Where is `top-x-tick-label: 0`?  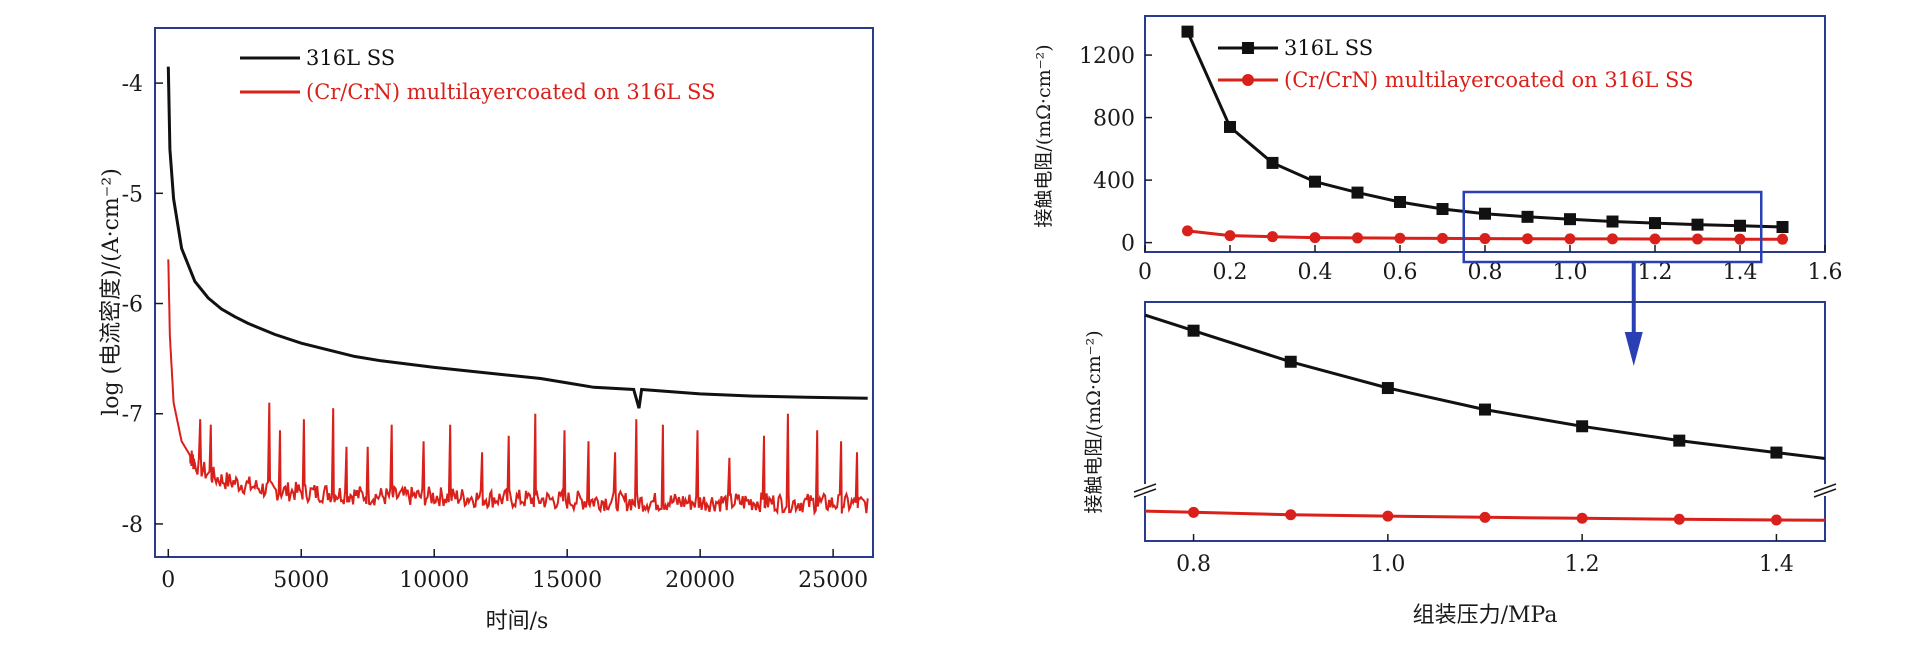 top-x-tick-label: 0 is located at coordinates (1145, 272).